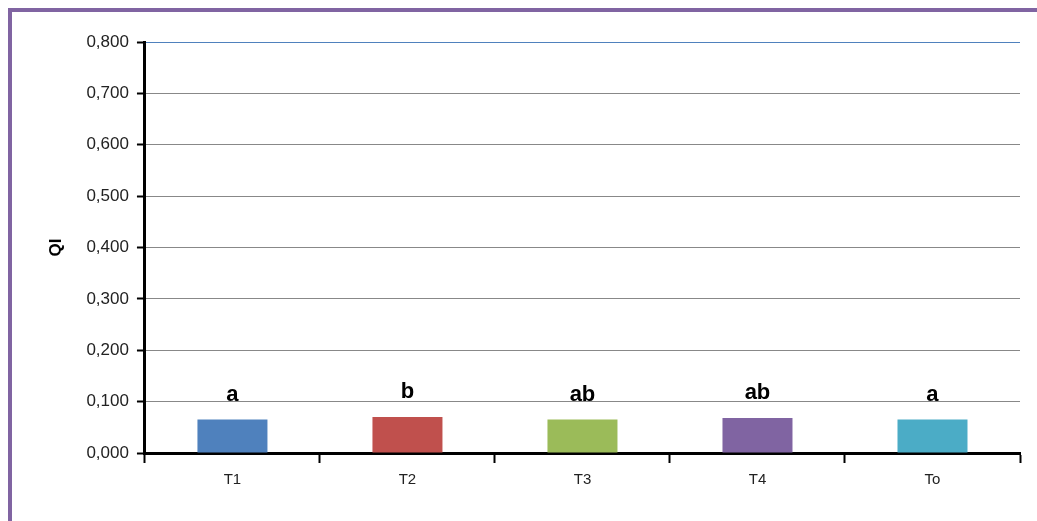 This screenshot has height=521, width=1037. Describe the element at coordinates (107, 452) in the screenshot. I see `y-tick-label: 0,000` at that location.